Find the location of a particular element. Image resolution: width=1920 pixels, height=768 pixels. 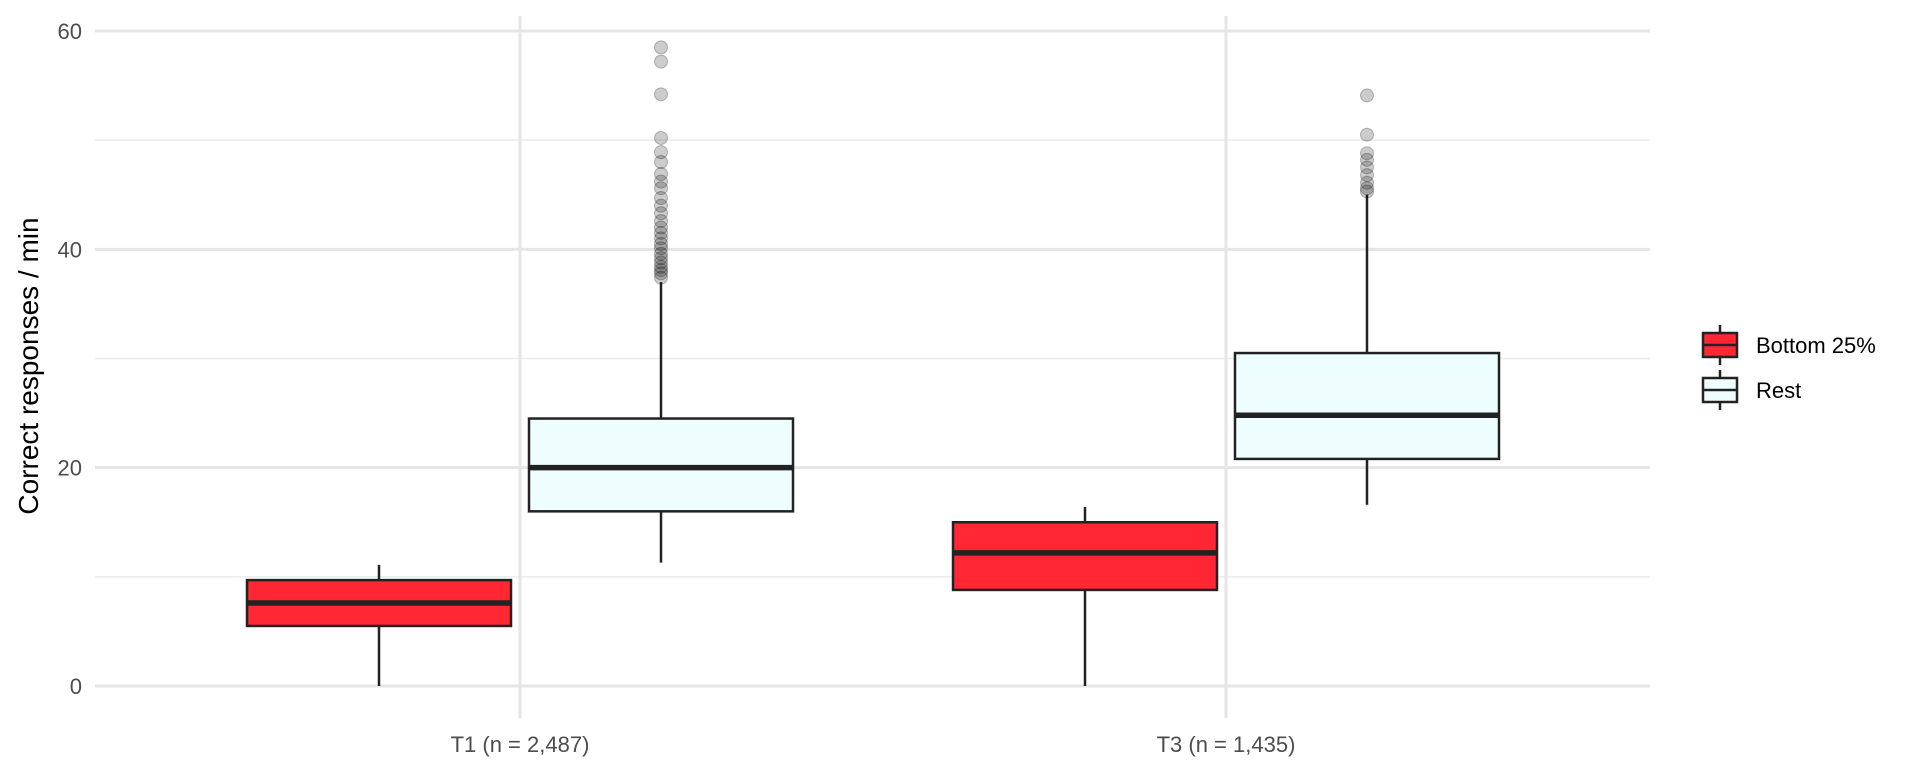

legend-item-rest: Rest is located at coordinates (1751, 390).